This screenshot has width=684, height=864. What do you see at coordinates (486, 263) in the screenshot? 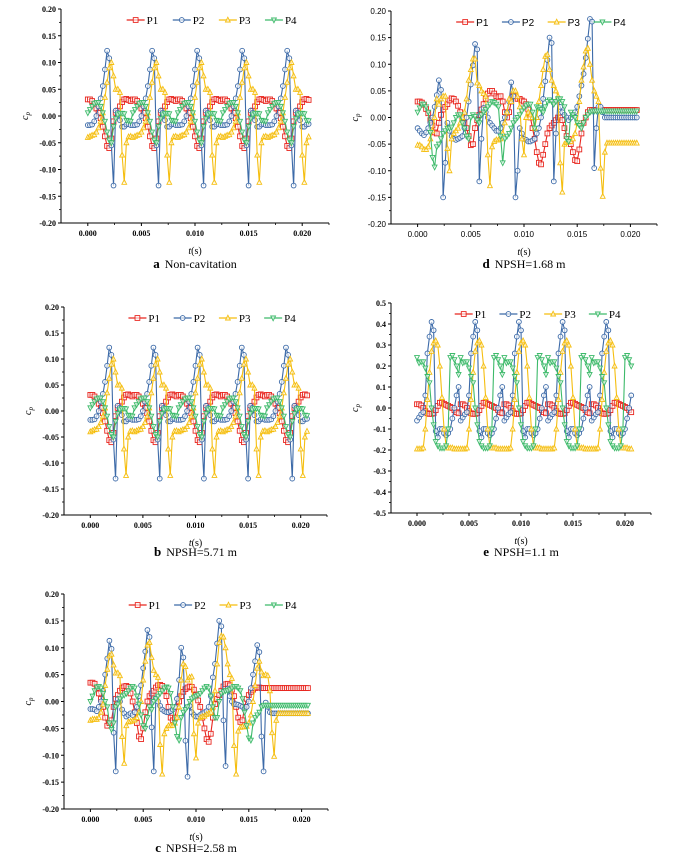
I see `caption-letter: d` at bounding box center [486, 263].